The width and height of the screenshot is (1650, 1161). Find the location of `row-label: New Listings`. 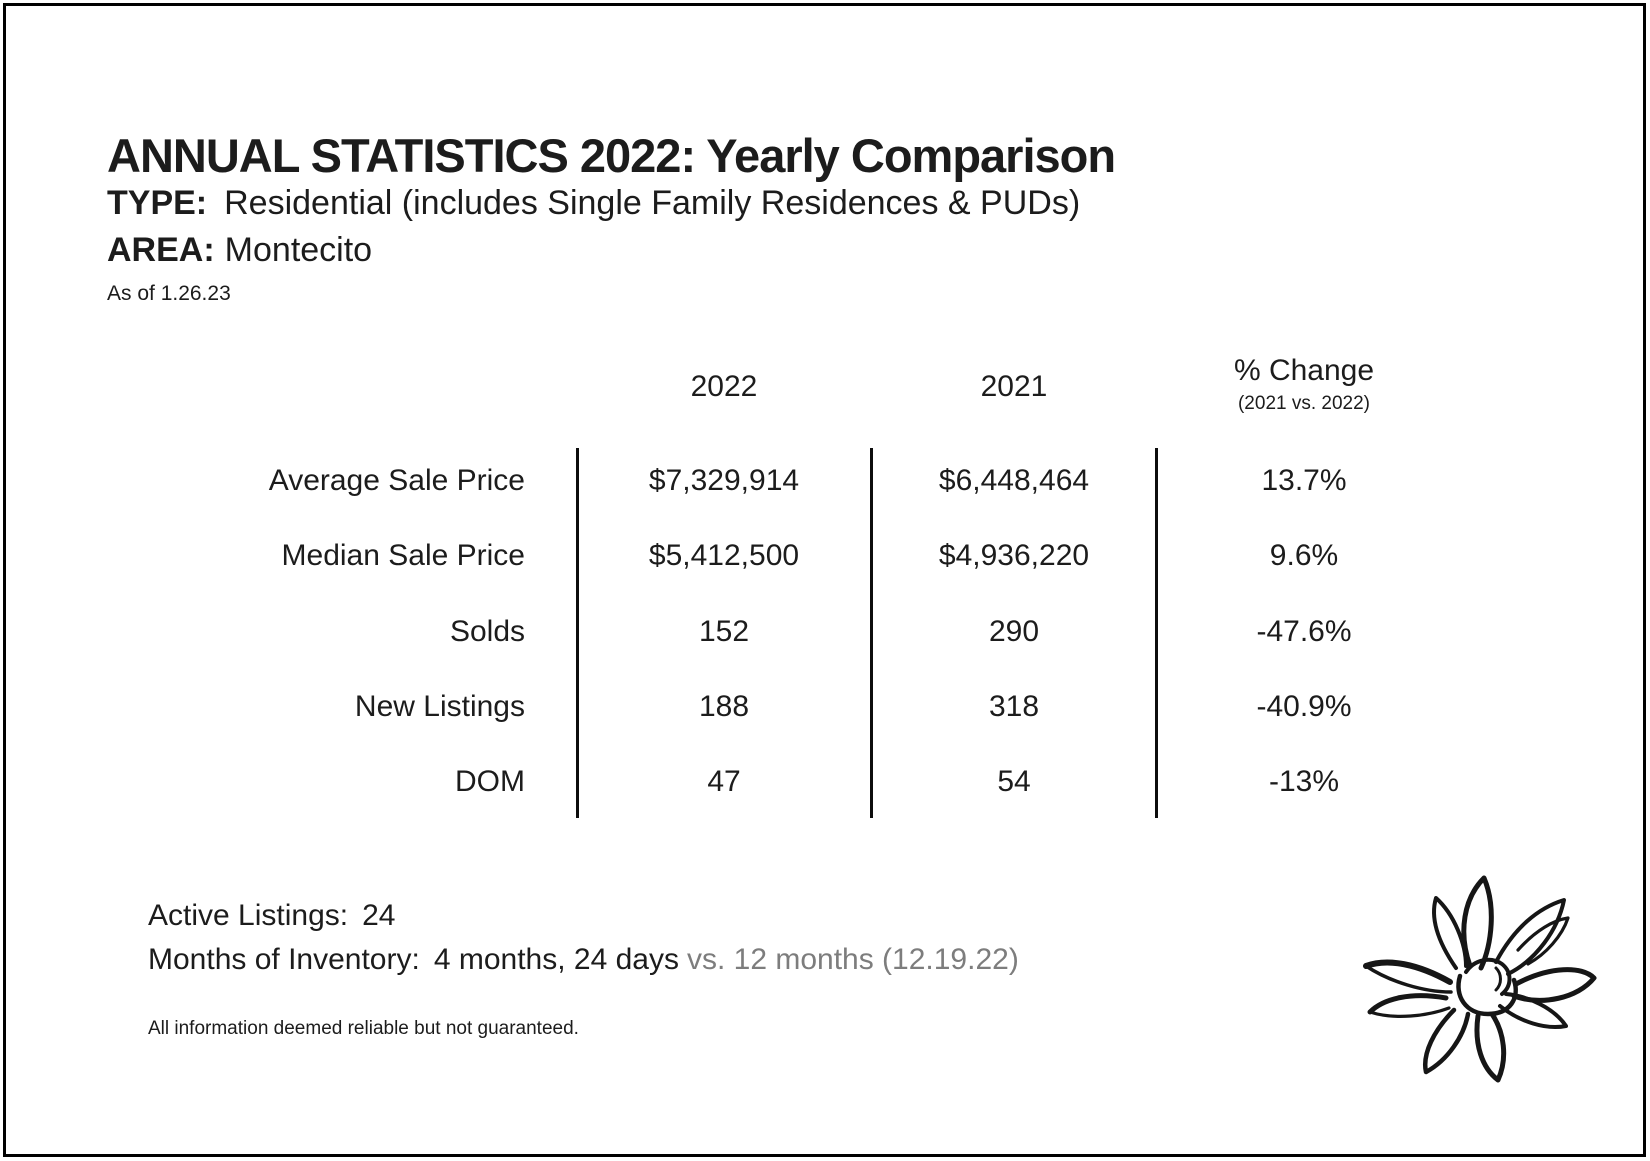

row-label: New Listings is located at coordinates (439, 706).